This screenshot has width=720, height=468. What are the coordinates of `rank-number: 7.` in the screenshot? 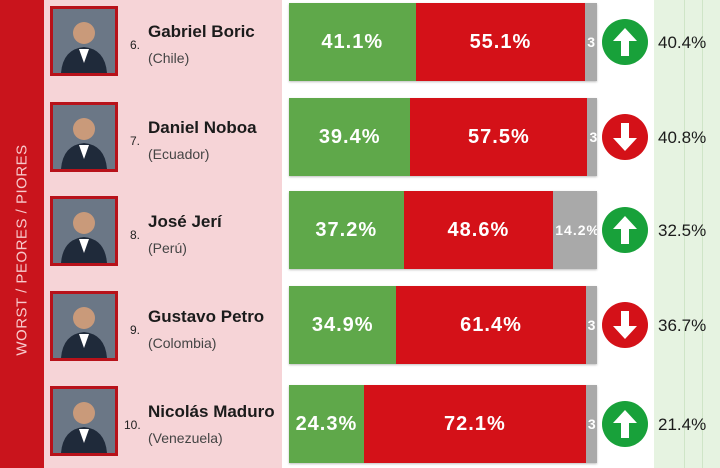 It's located at (135, 141).